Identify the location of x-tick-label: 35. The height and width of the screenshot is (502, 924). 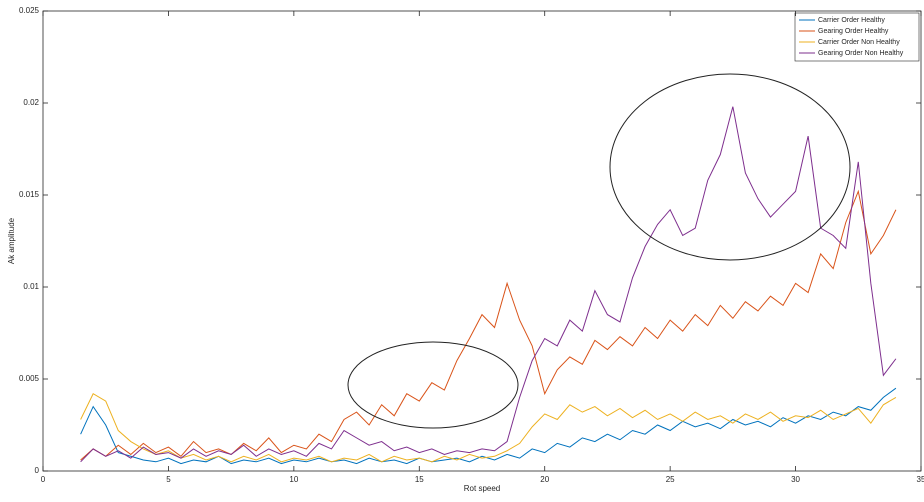
(920, 479).